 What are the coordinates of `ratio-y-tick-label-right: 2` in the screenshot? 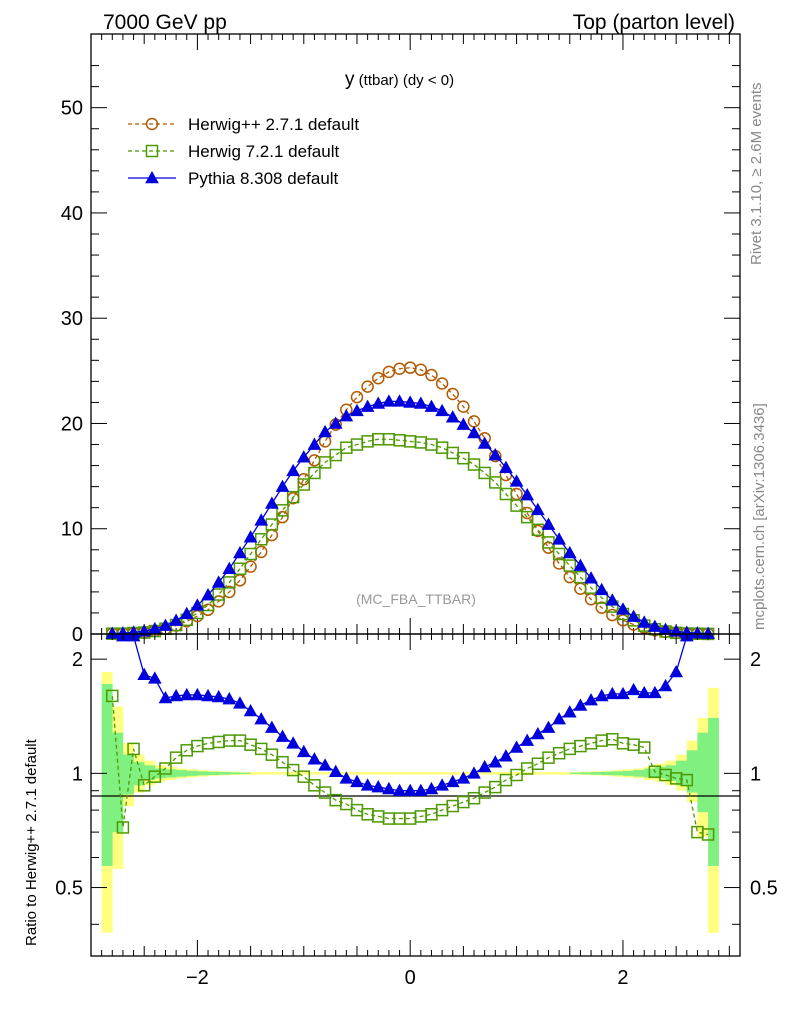 It's located at (755, 660).